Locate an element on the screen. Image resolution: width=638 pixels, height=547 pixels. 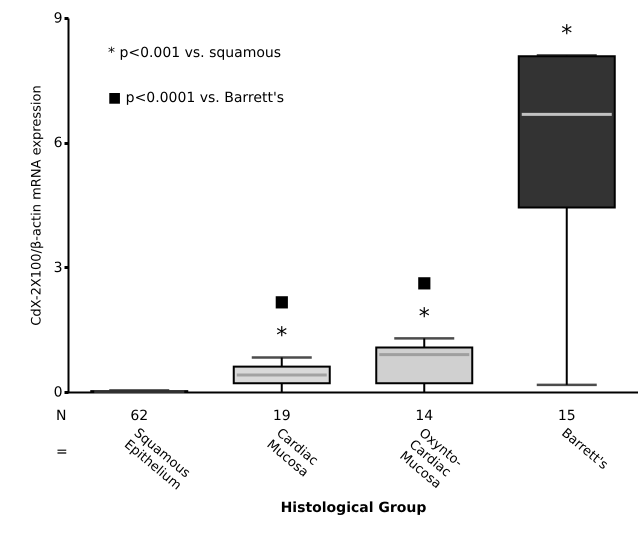
text: 62 is located at coordinates (139, 416).